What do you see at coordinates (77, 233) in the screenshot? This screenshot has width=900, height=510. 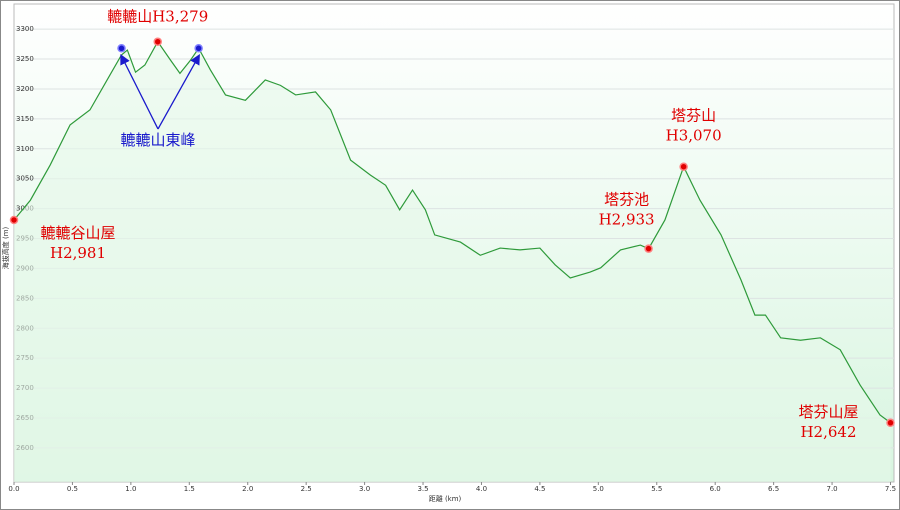 I see `annotation-label: 轆轆谷山屋` at bounding box center [77, 233].